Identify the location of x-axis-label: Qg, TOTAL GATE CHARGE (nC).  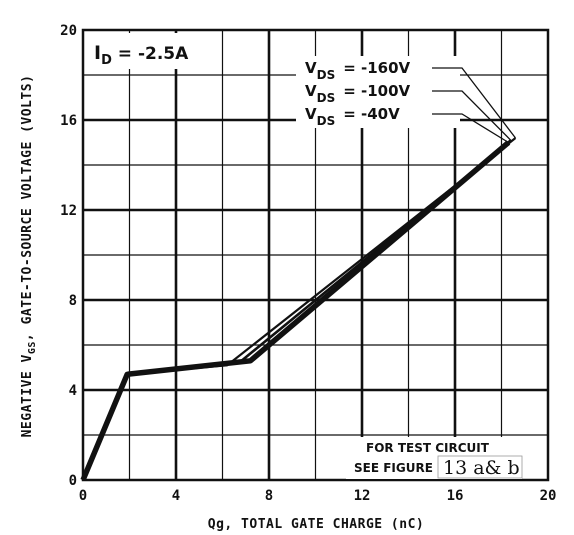
(316, 524).